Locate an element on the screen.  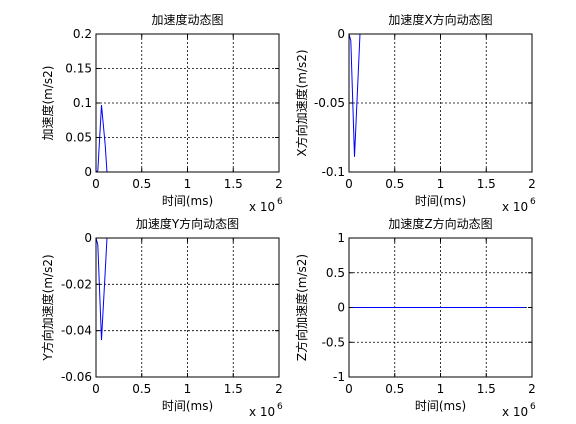
y-tick-label: -0.06 is located at coordinates (76, 377).